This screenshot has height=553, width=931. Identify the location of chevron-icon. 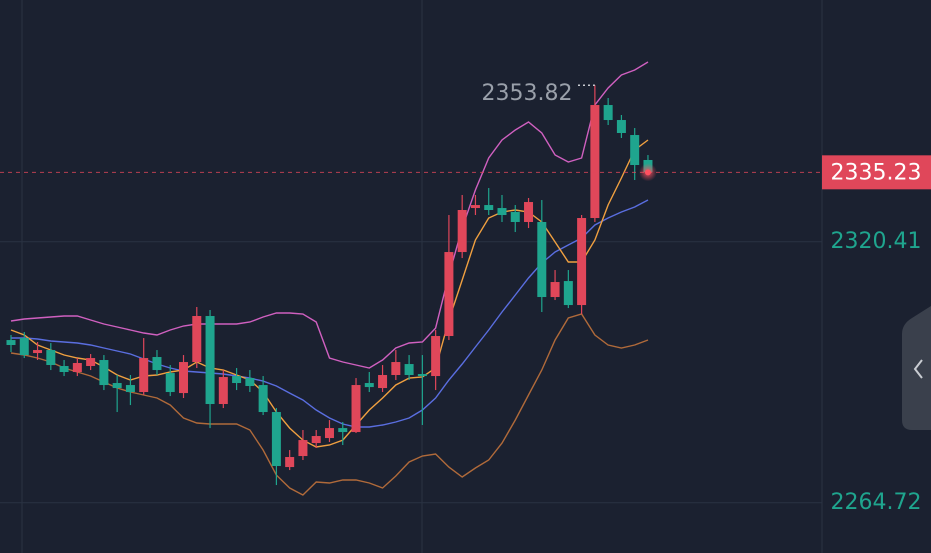
(918, 369).